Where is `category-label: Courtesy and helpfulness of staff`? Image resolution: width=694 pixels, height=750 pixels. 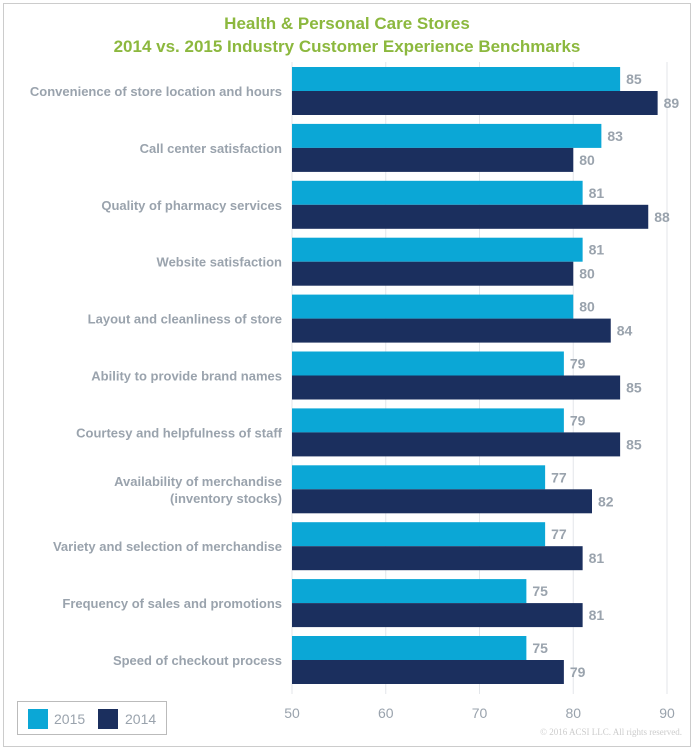
category-label: Courtesy and helpfulness of staff is located at coordinates (179, 432).